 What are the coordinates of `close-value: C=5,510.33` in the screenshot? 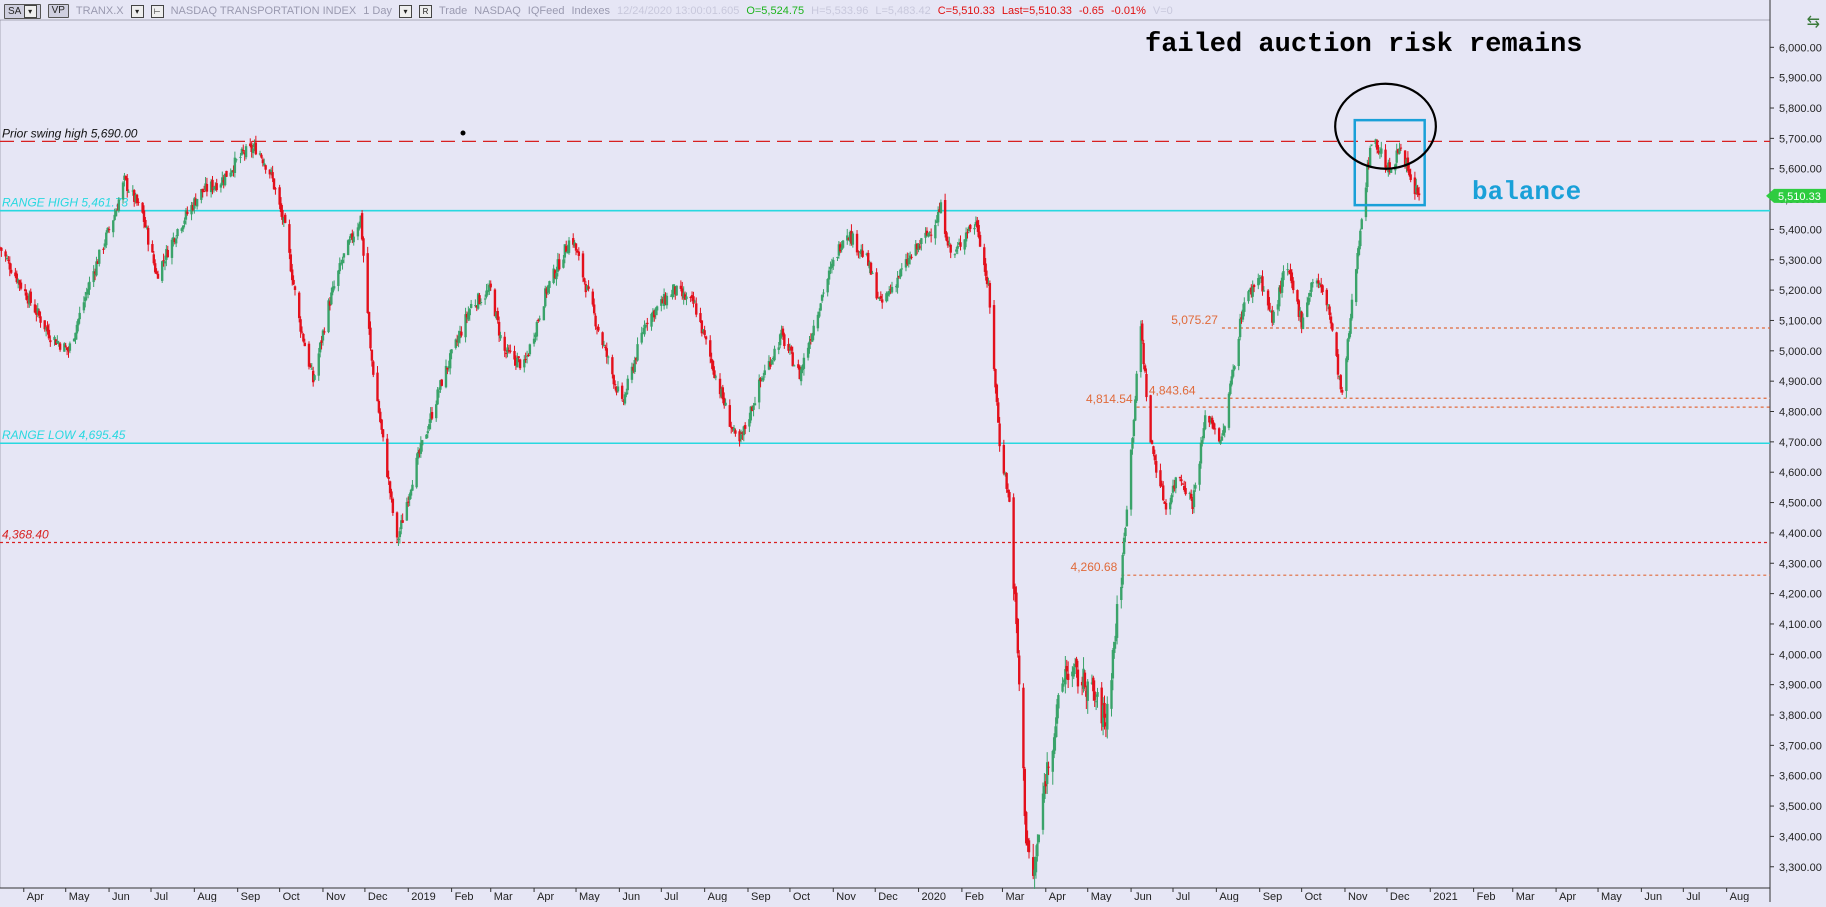 It's located at (966, 11).